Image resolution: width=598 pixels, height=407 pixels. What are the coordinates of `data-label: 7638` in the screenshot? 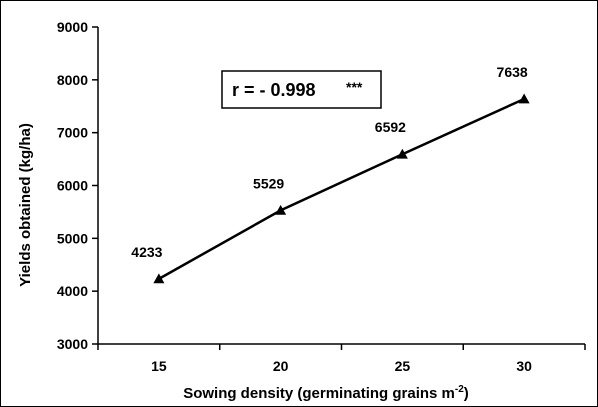 It's located at (512, 72).